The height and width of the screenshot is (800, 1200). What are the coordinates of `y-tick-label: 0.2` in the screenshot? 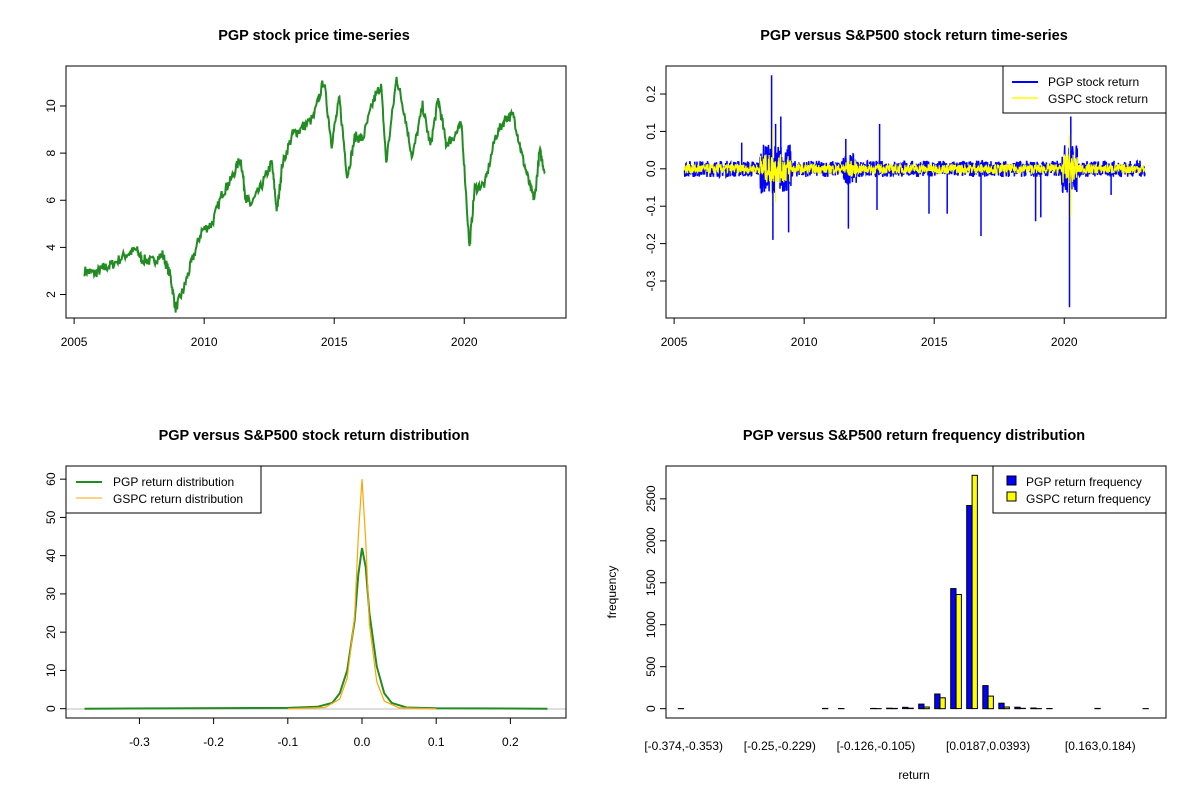 It's located at (651, 93).